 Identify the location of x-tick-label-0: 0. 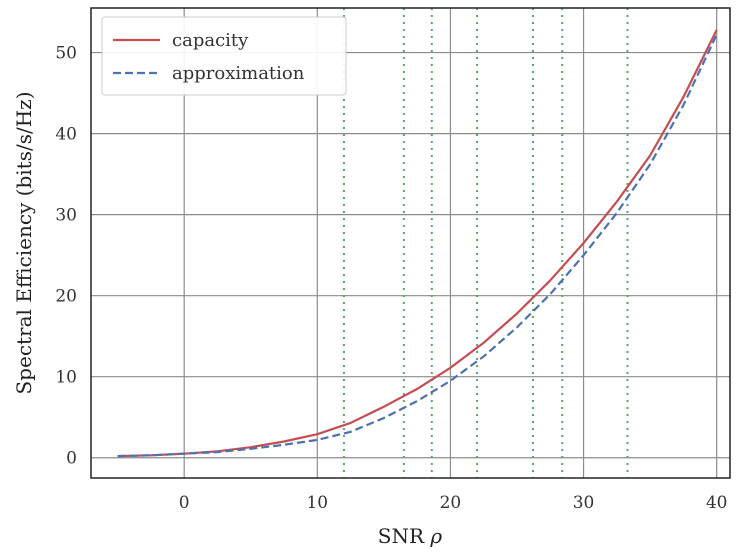
(184, 503).